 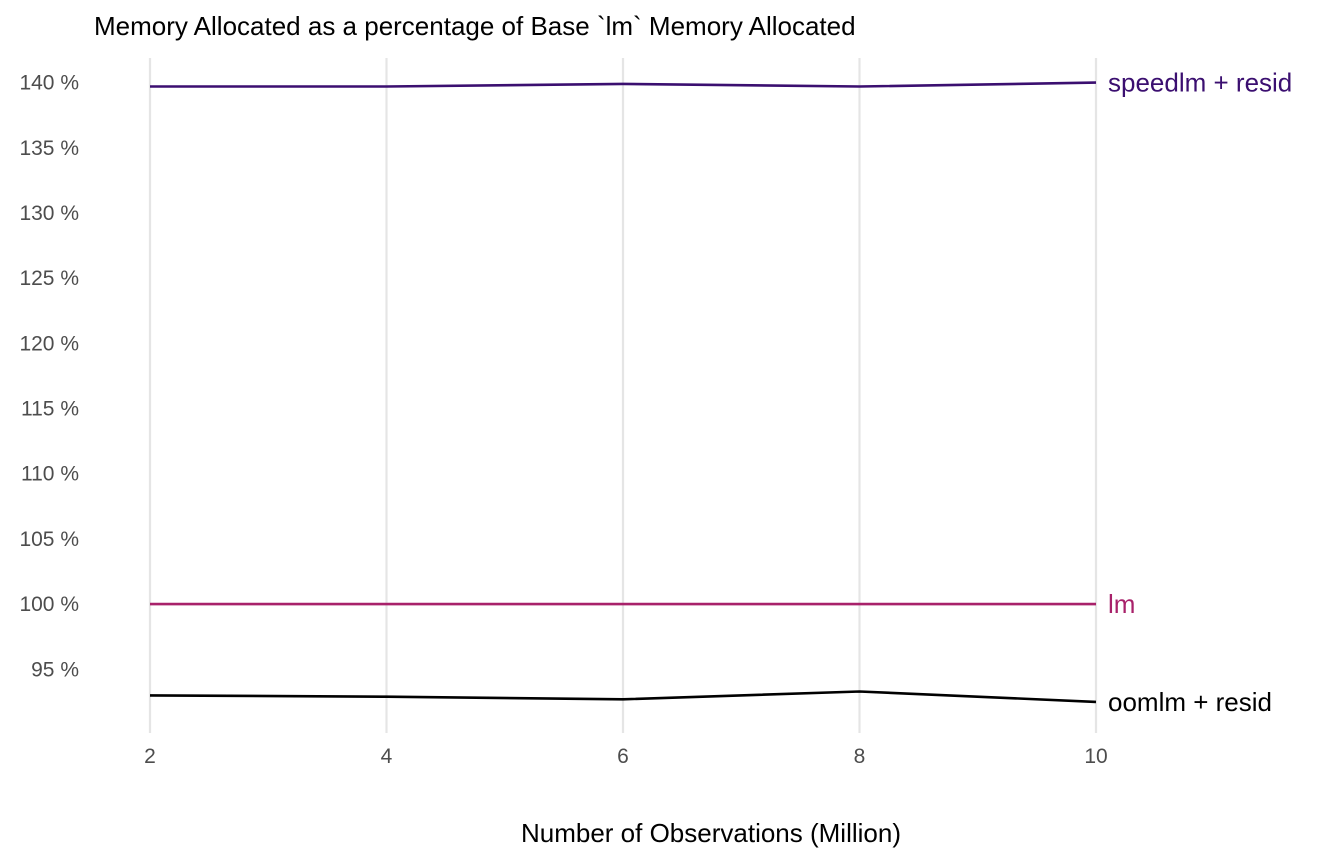 What do you see at coordinates (387, 756) in the screenshot?
I see `x-tick-label-4: 4` at bounding box center [387, 756].